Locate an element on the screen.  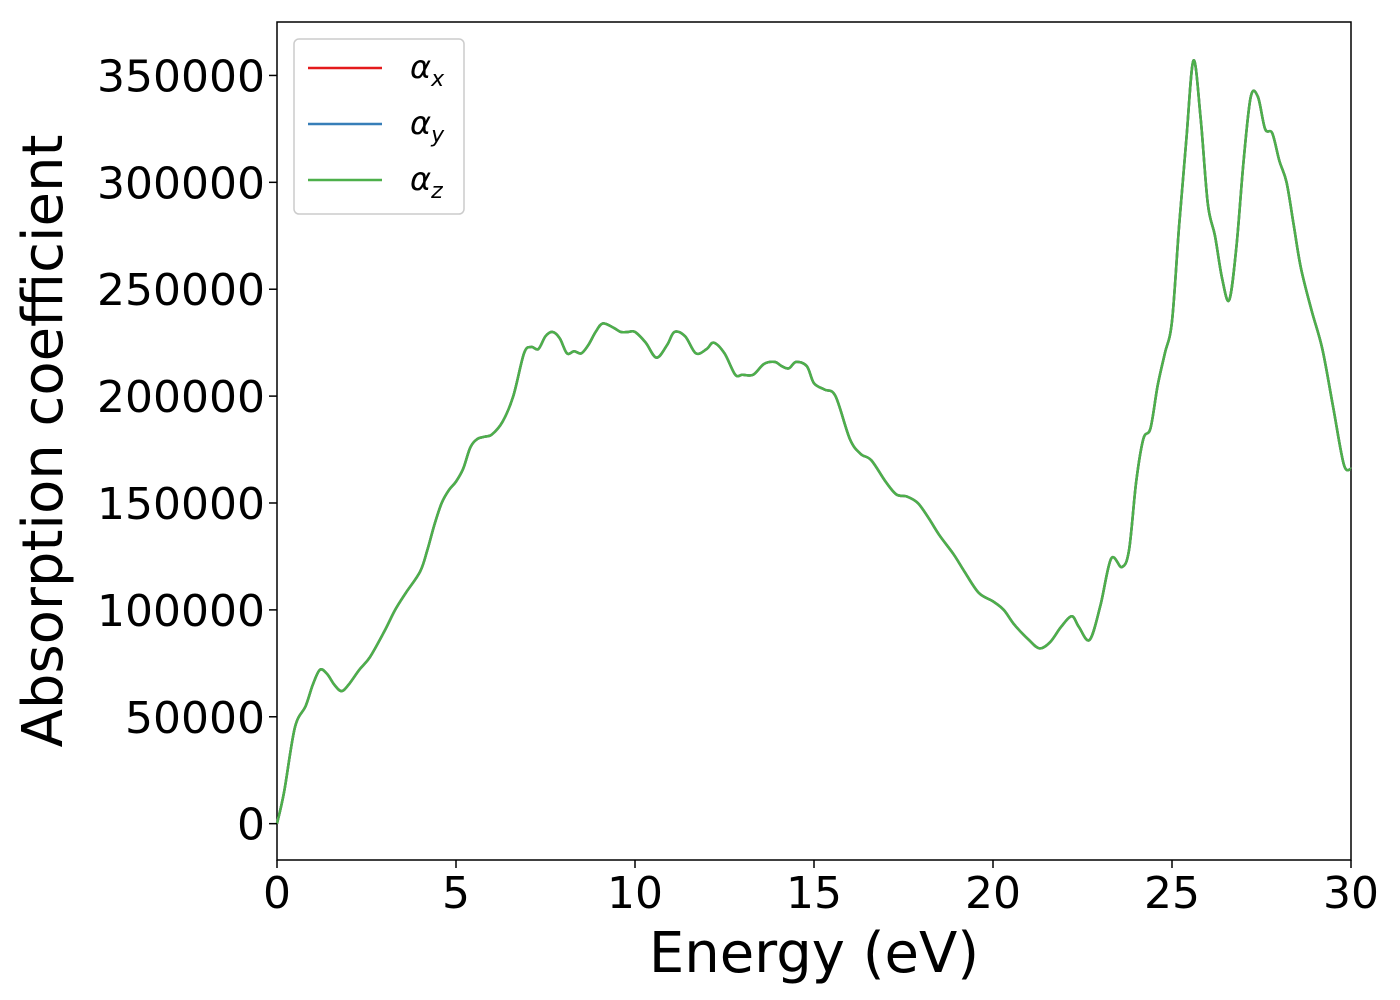
x-axis-ticks: 0 5 10 15 20 25 30 is located at coordinates (821, 889).